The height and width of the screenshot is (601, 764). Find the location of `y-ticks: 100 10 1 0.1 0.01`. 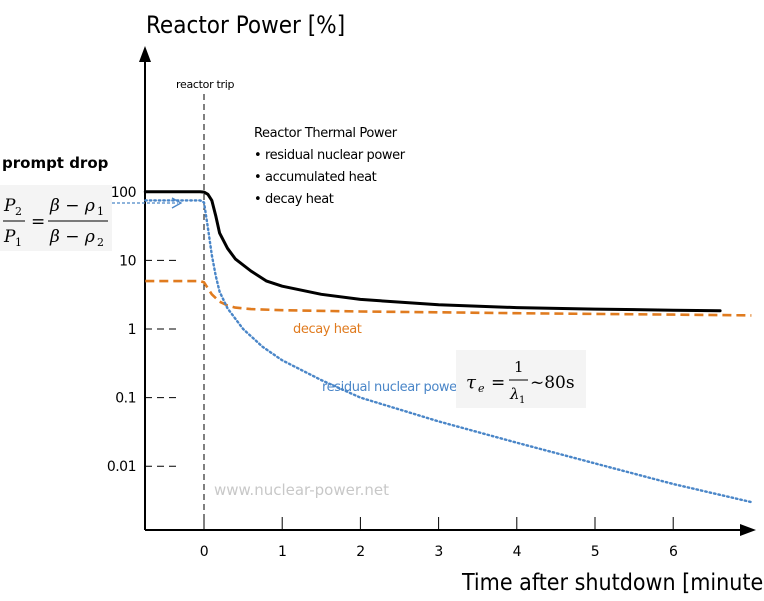

y-ticks: 100 10 1 0.1 0.01 is located at coordinates (143, 330).